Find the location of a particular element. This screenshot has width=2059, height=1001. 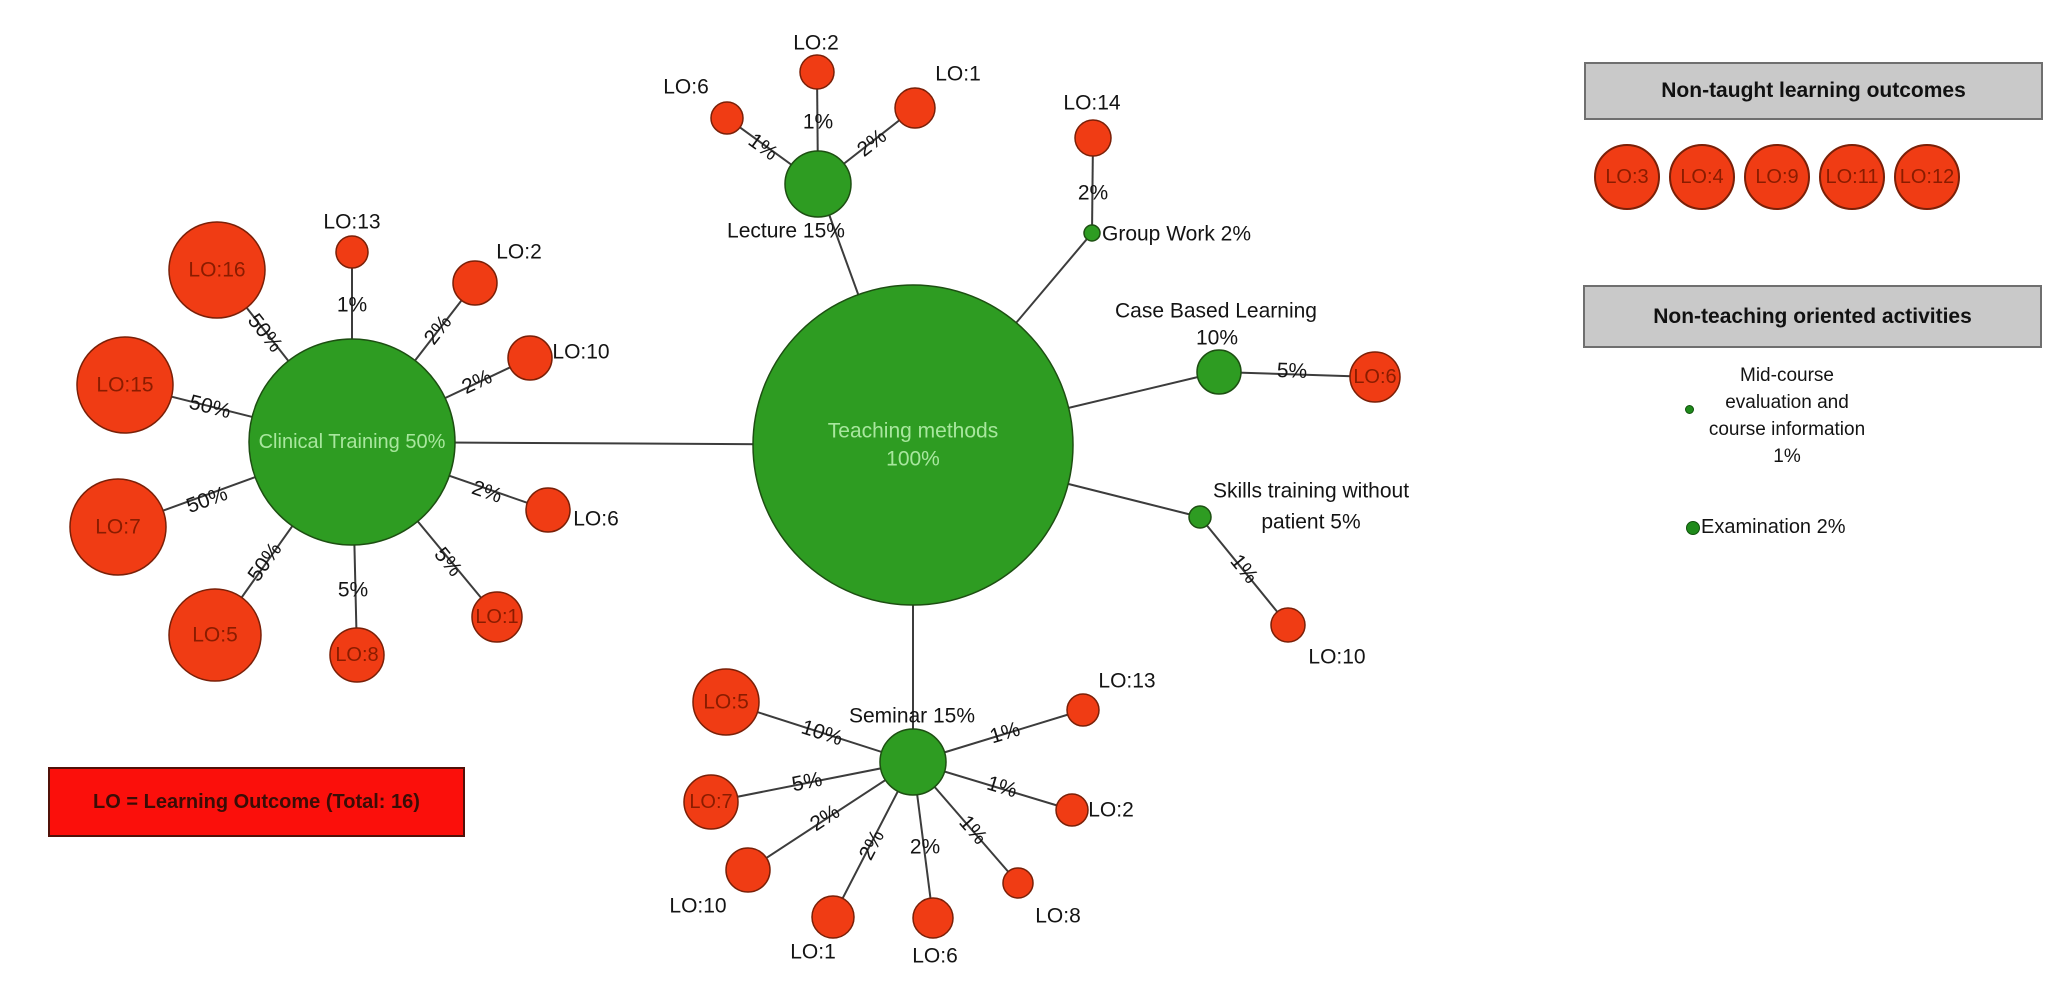

note-text: LO = Learning Outcome (Total: 16) is located at coordinates (256, 801).